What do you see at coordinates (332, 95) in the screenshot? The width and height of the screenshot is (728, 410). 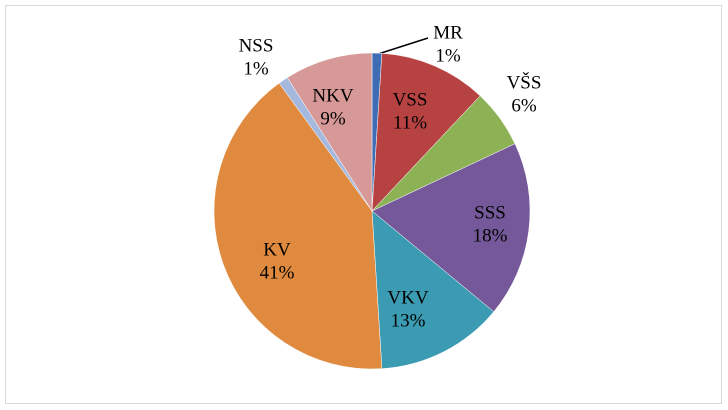 I see `slice-label-name: NKV` at bounding box center [332, 95].